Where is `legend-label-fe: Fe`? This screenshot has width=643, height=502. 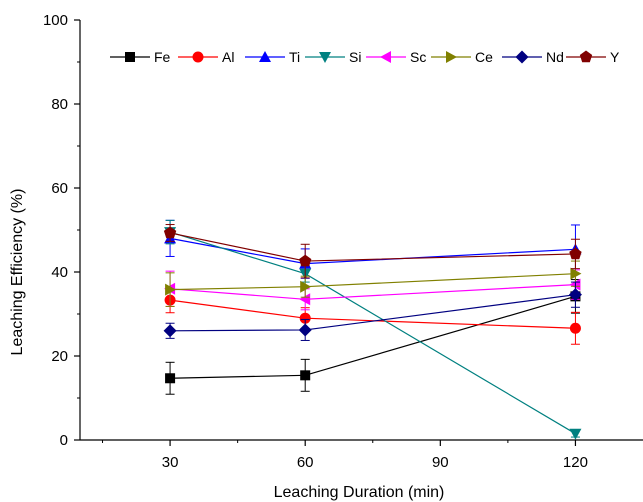
legend-label-fe: Fe is located at coordinates (162, 57).